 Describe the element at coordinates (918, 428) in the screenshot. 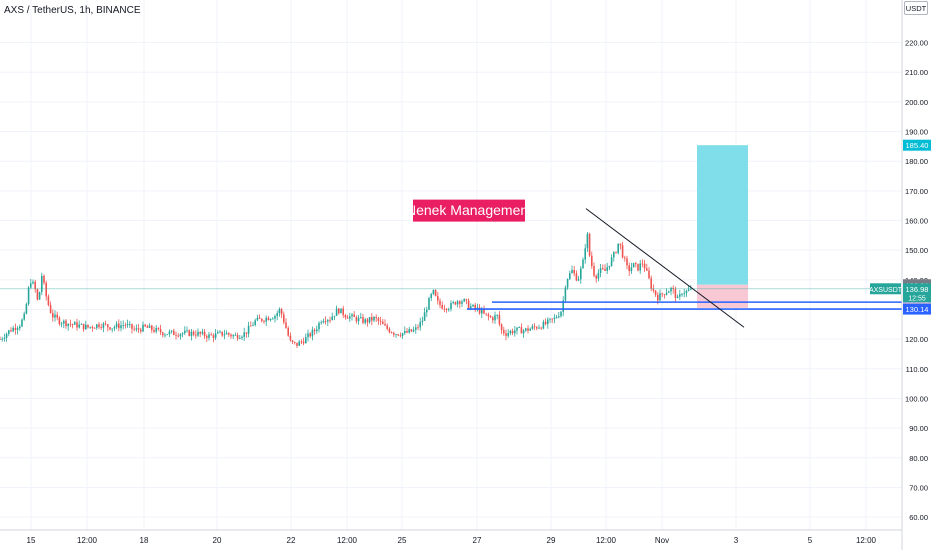

I see `price-tick-label: 90.00` at that location.